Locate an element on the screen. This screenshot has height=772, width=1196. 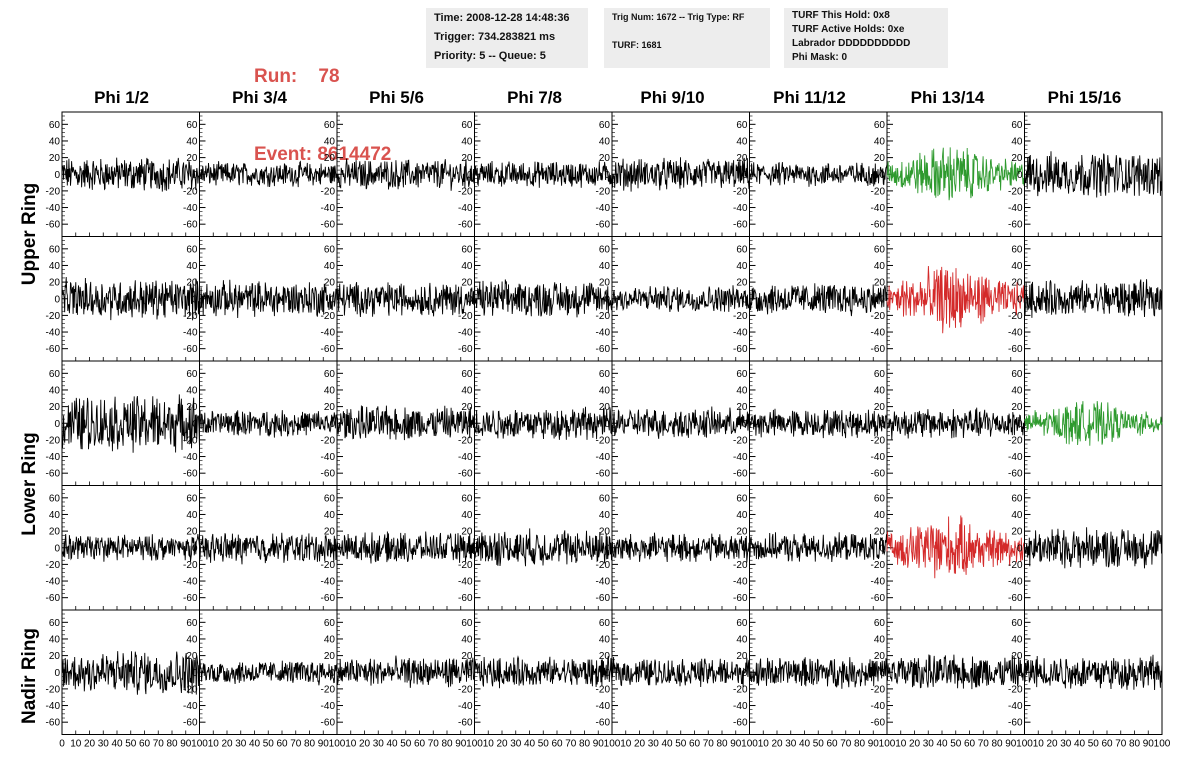
x-tick-label: 60 is located at coordinates (970, 744).